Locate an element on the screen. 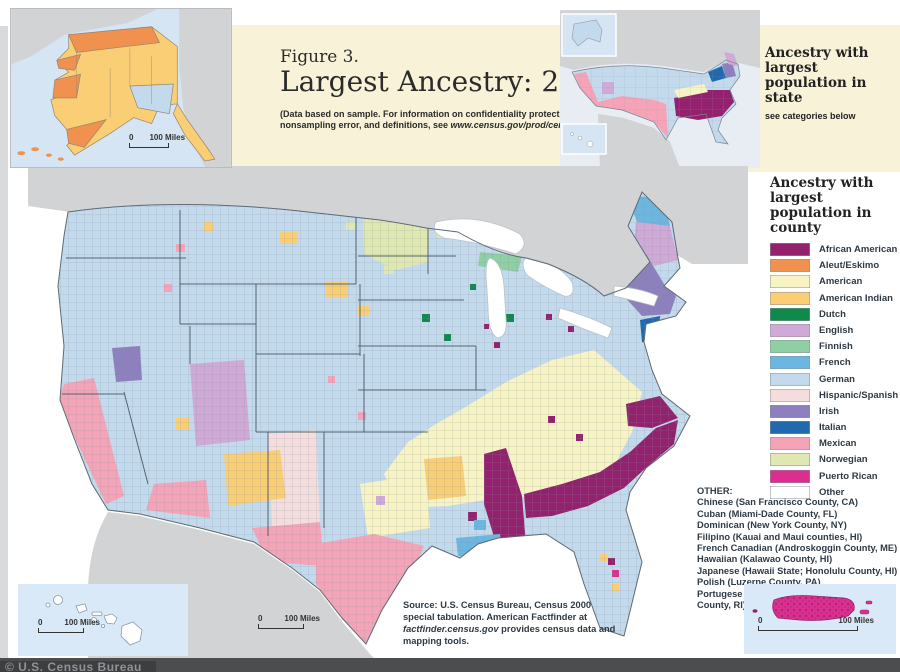  legend-item: Dutch is located at coordinates (835, 314).